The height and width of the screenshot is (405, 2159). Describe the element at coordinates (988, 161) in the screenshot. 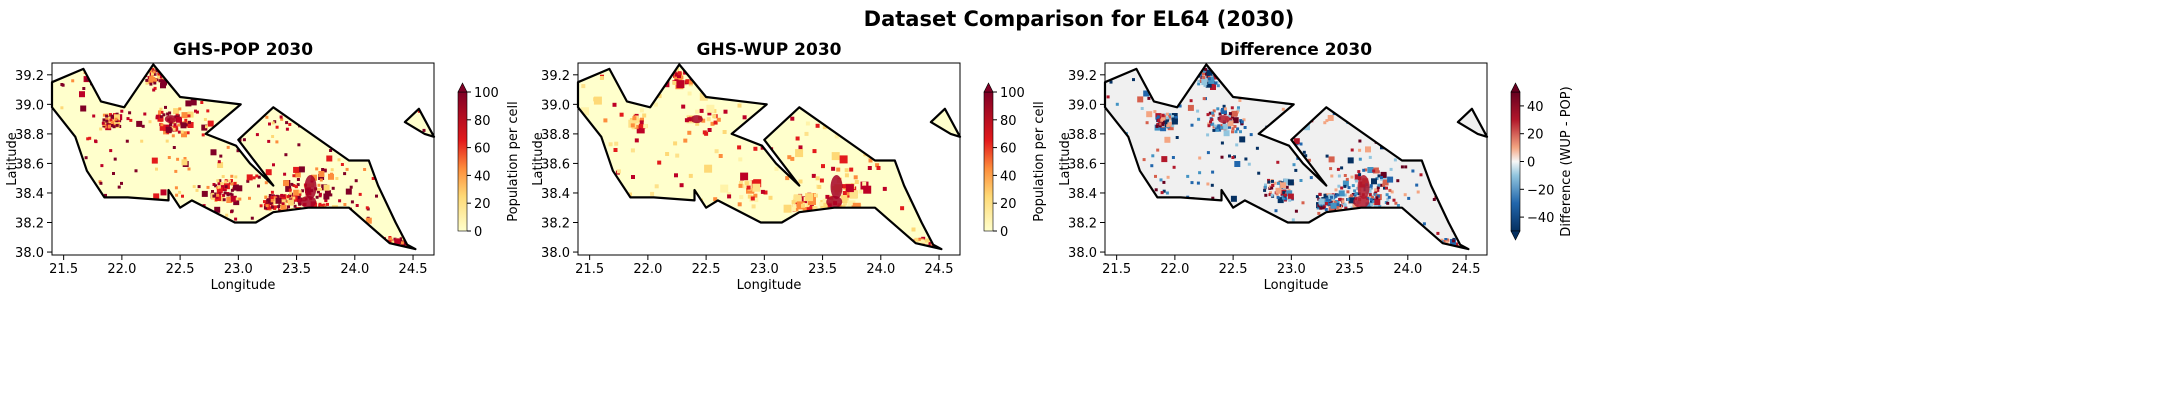

I see `colorbar-gradient` at that location.